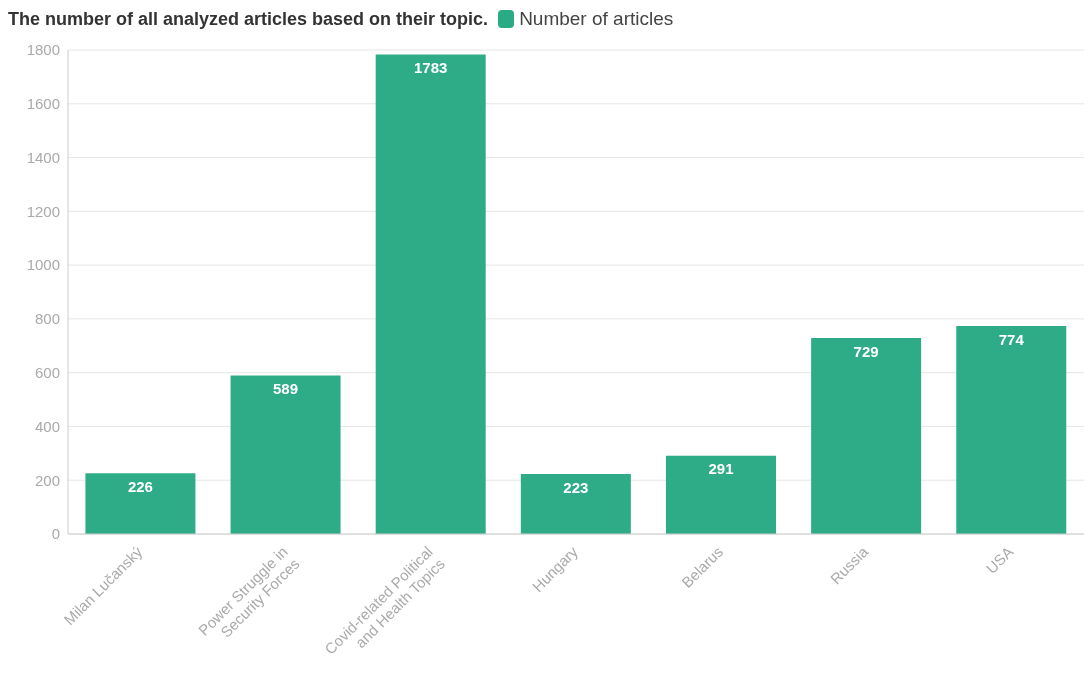 Image resolution: width=1089 pixels, height=691 pixels. I want to click on y-tick-label: 600, so click(47, 372).